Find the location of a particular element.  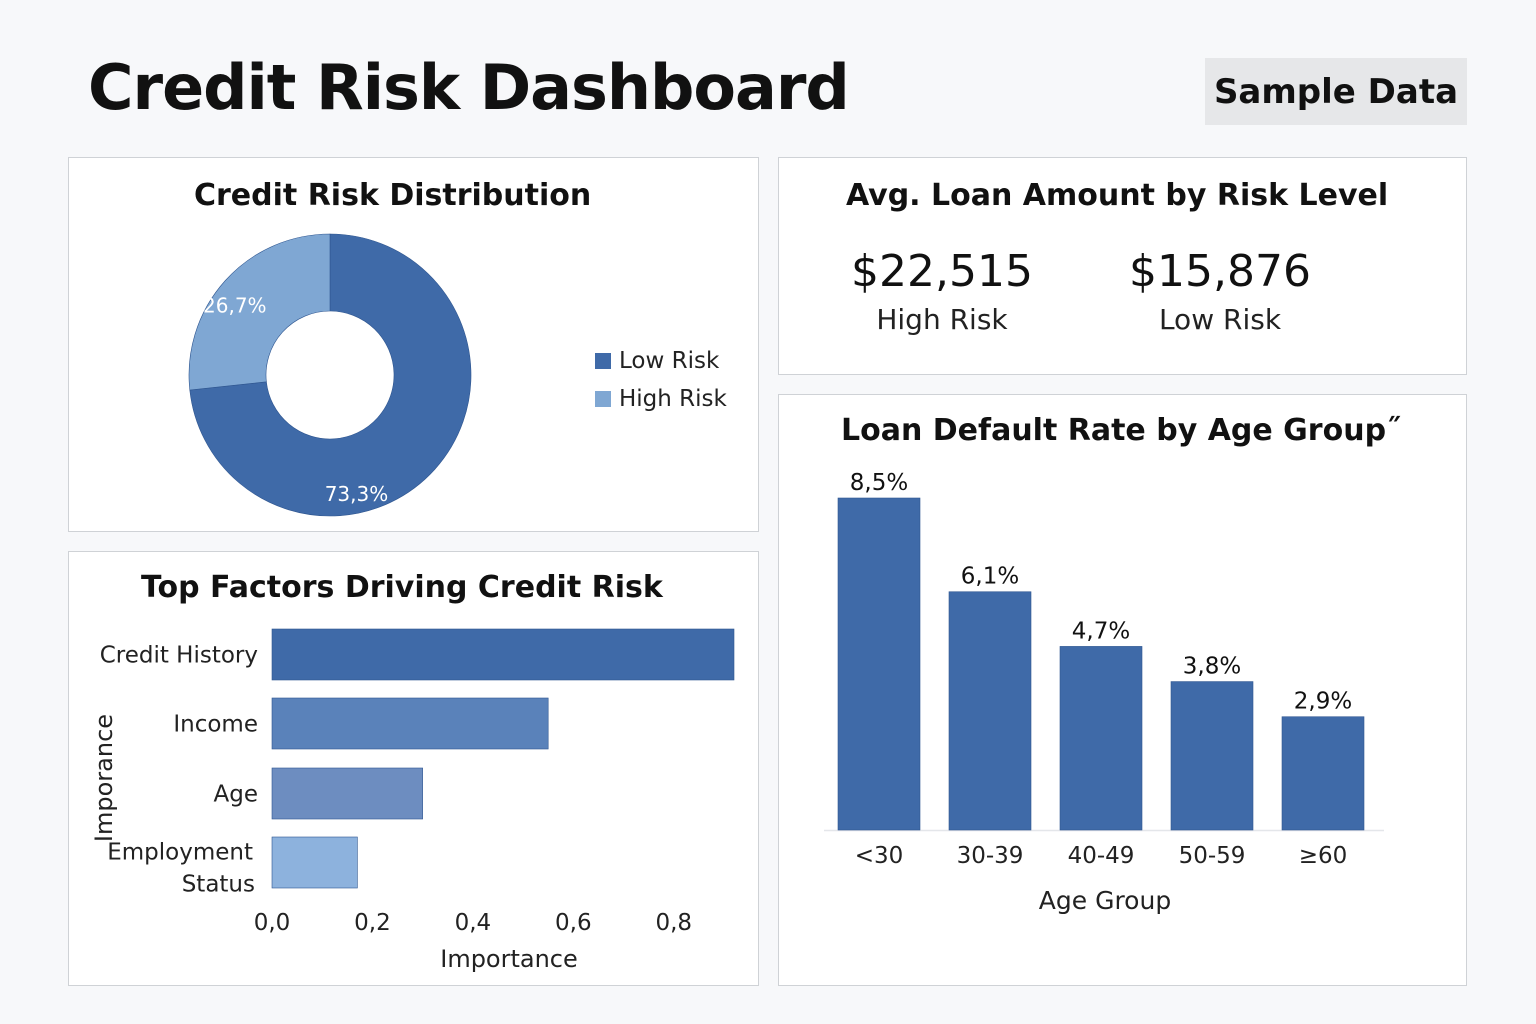

age-x-tick: 30-39 is located at coordinates (990, 856).